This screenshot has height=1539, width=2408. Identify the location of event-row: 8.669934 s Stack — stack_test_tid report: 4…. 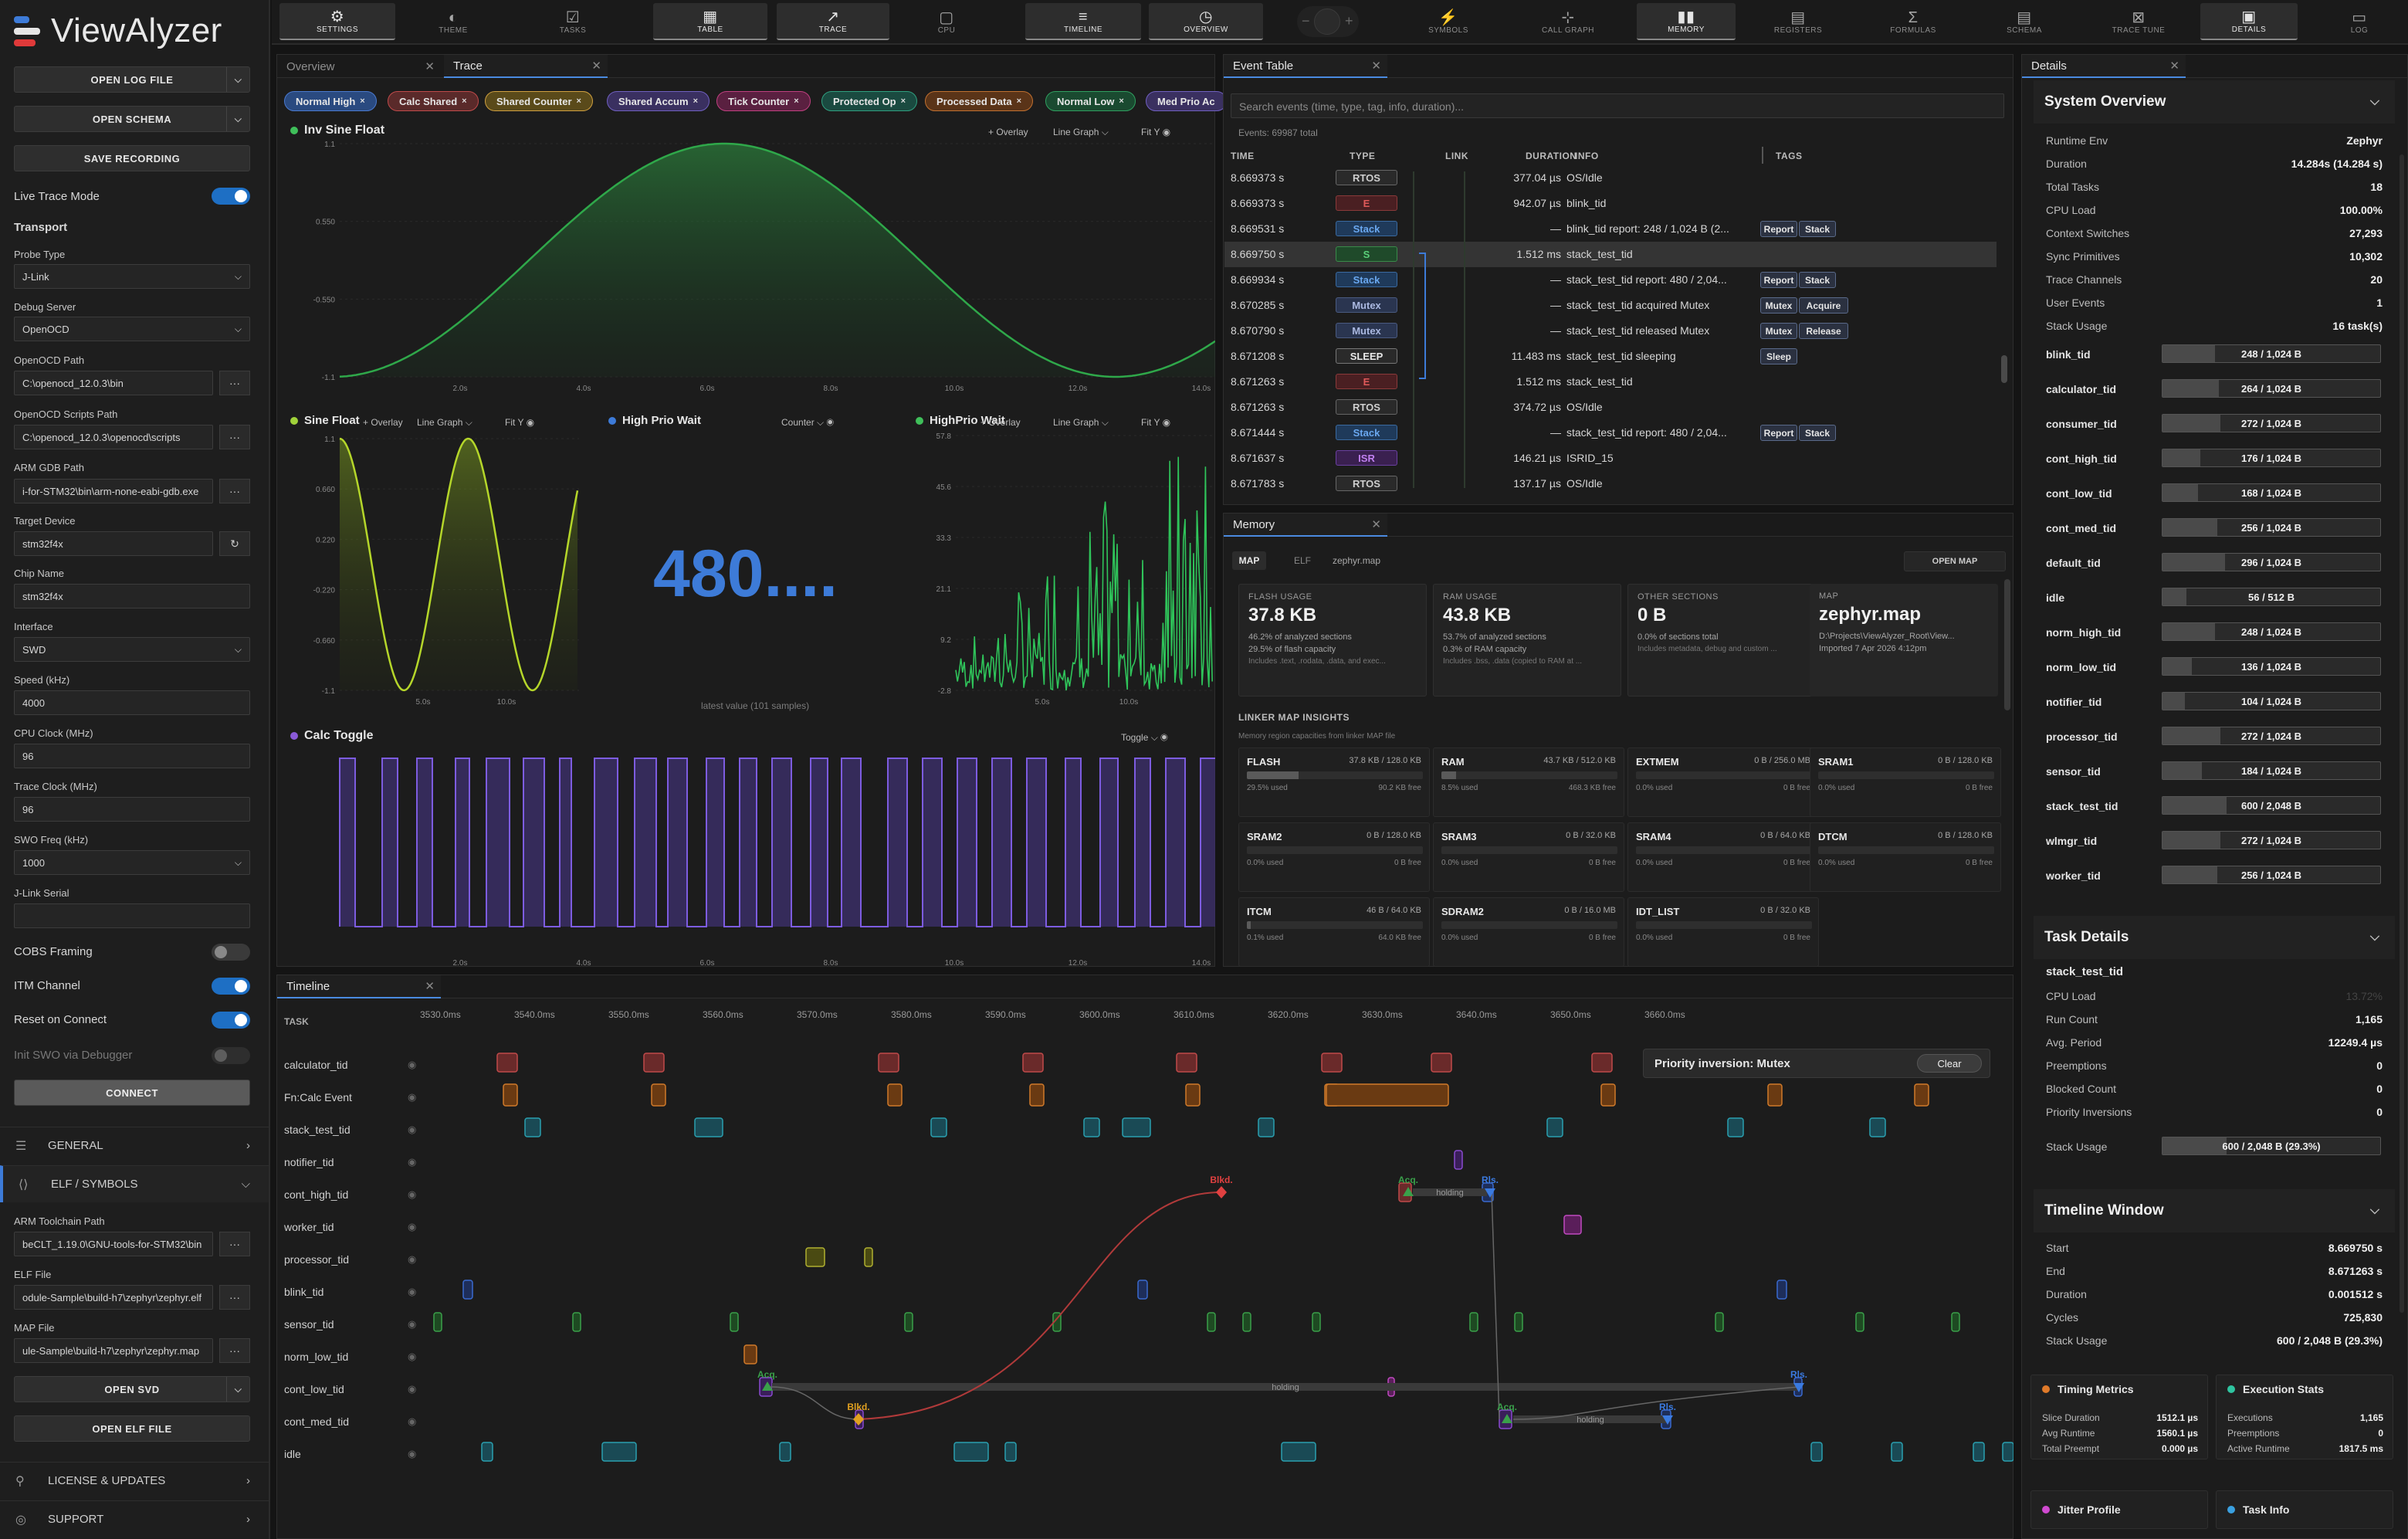
(1610, 280).